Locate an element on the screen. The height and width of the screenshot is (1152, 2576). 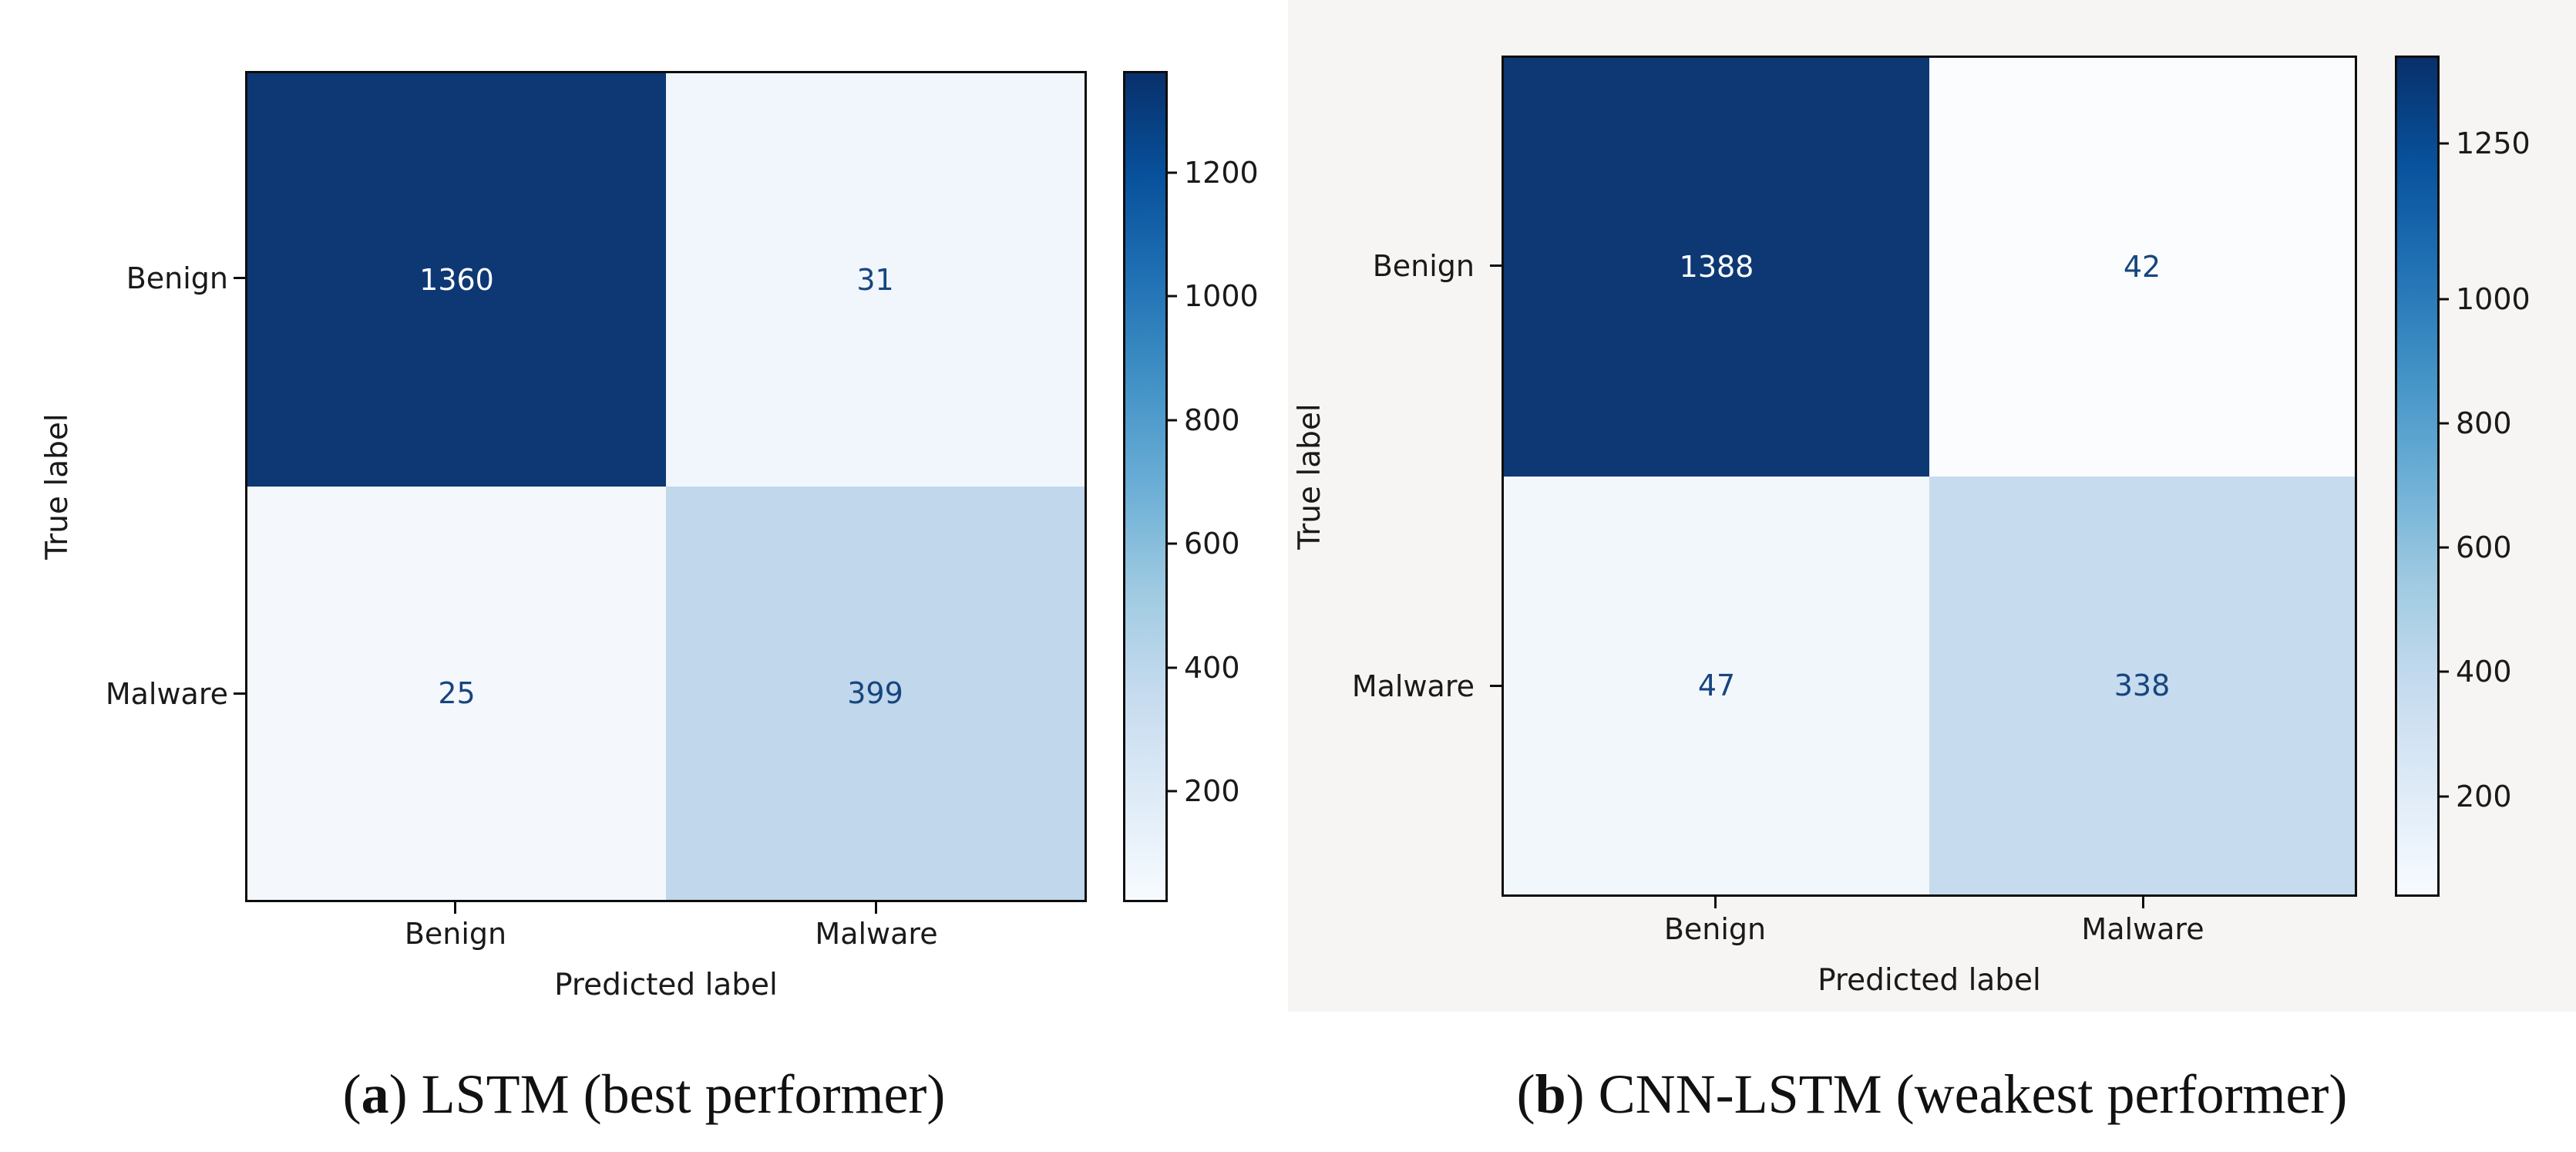
colorbar: 1200 1000 800 600 400 200 is located at coordinates (1191, 486).